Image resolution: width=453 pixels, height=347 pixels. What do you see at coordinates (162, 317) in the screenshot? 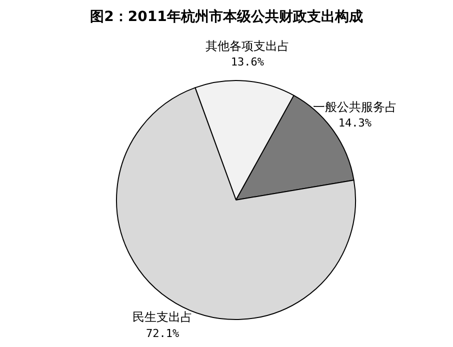
I see `slice-label: 民生支出占` at bounding box center [162, 317].